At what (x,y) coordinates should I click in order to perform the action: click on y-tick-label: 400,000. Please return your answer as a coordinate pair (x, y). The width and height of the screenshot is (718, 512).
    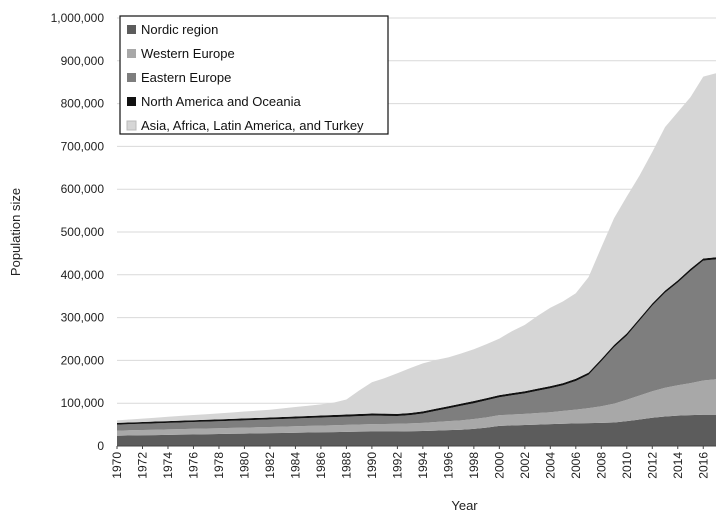
    Looking at the image, I should click on (83, 275).